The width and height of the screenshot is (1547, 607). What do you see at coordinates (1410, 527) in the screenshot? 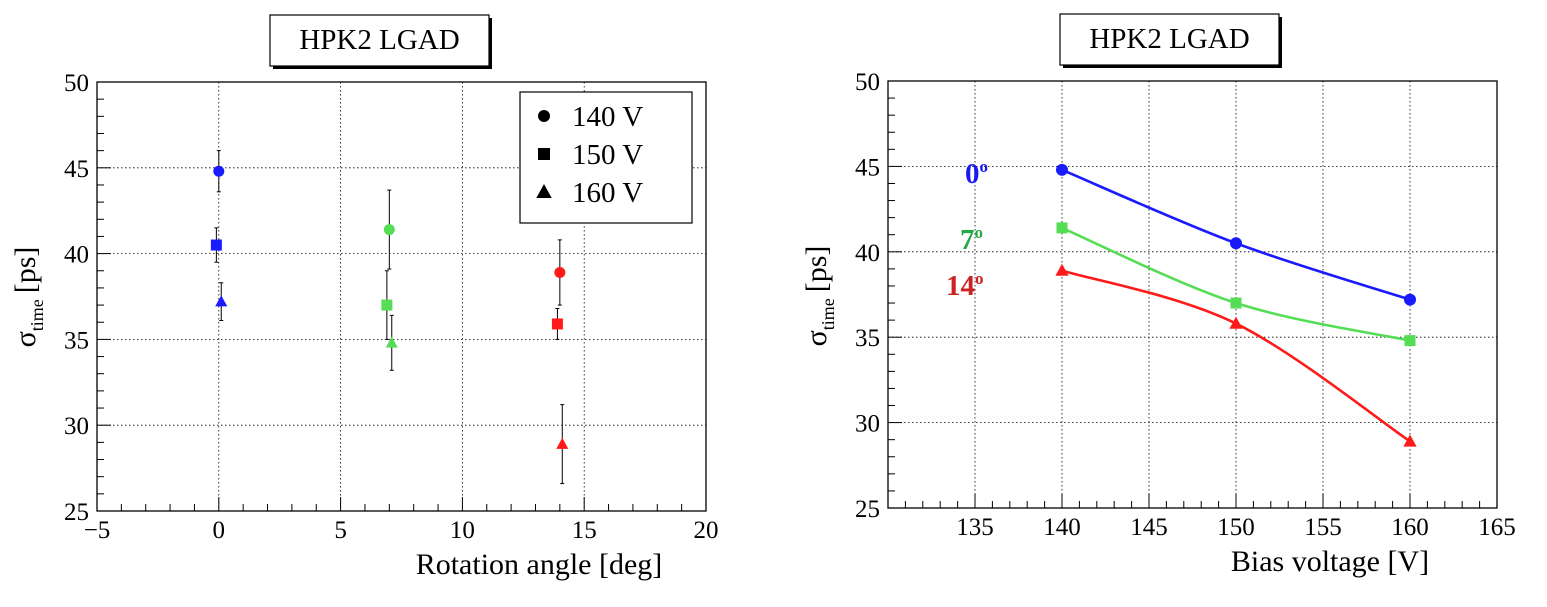
I see `right-x-tick-label: 160` at bounding box center [1410, 527].